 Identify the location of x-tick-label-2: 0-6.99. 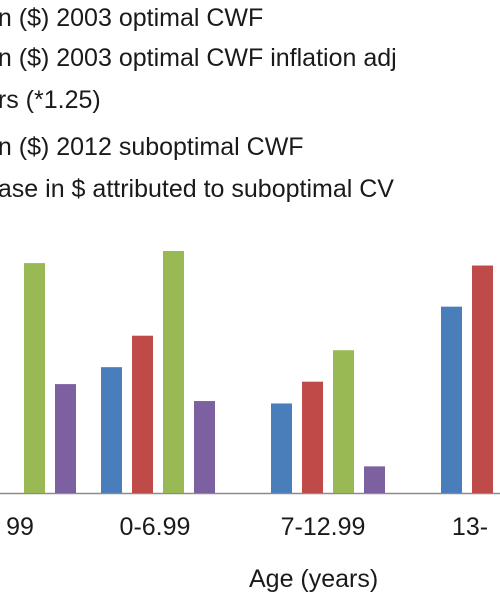
(155, 527).